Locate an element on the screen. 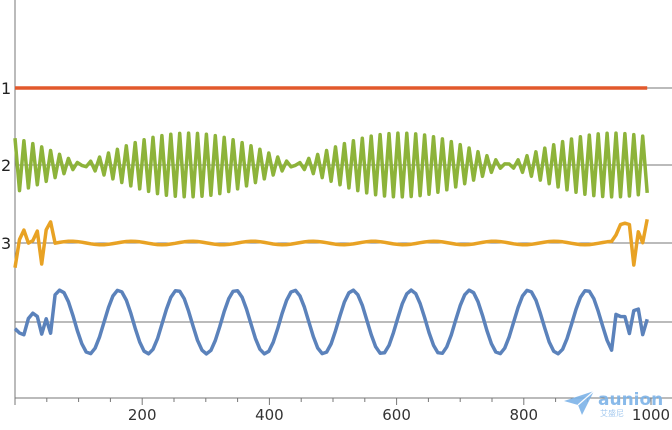  x-tick-label: 800 is located at coordinates (523, 415).